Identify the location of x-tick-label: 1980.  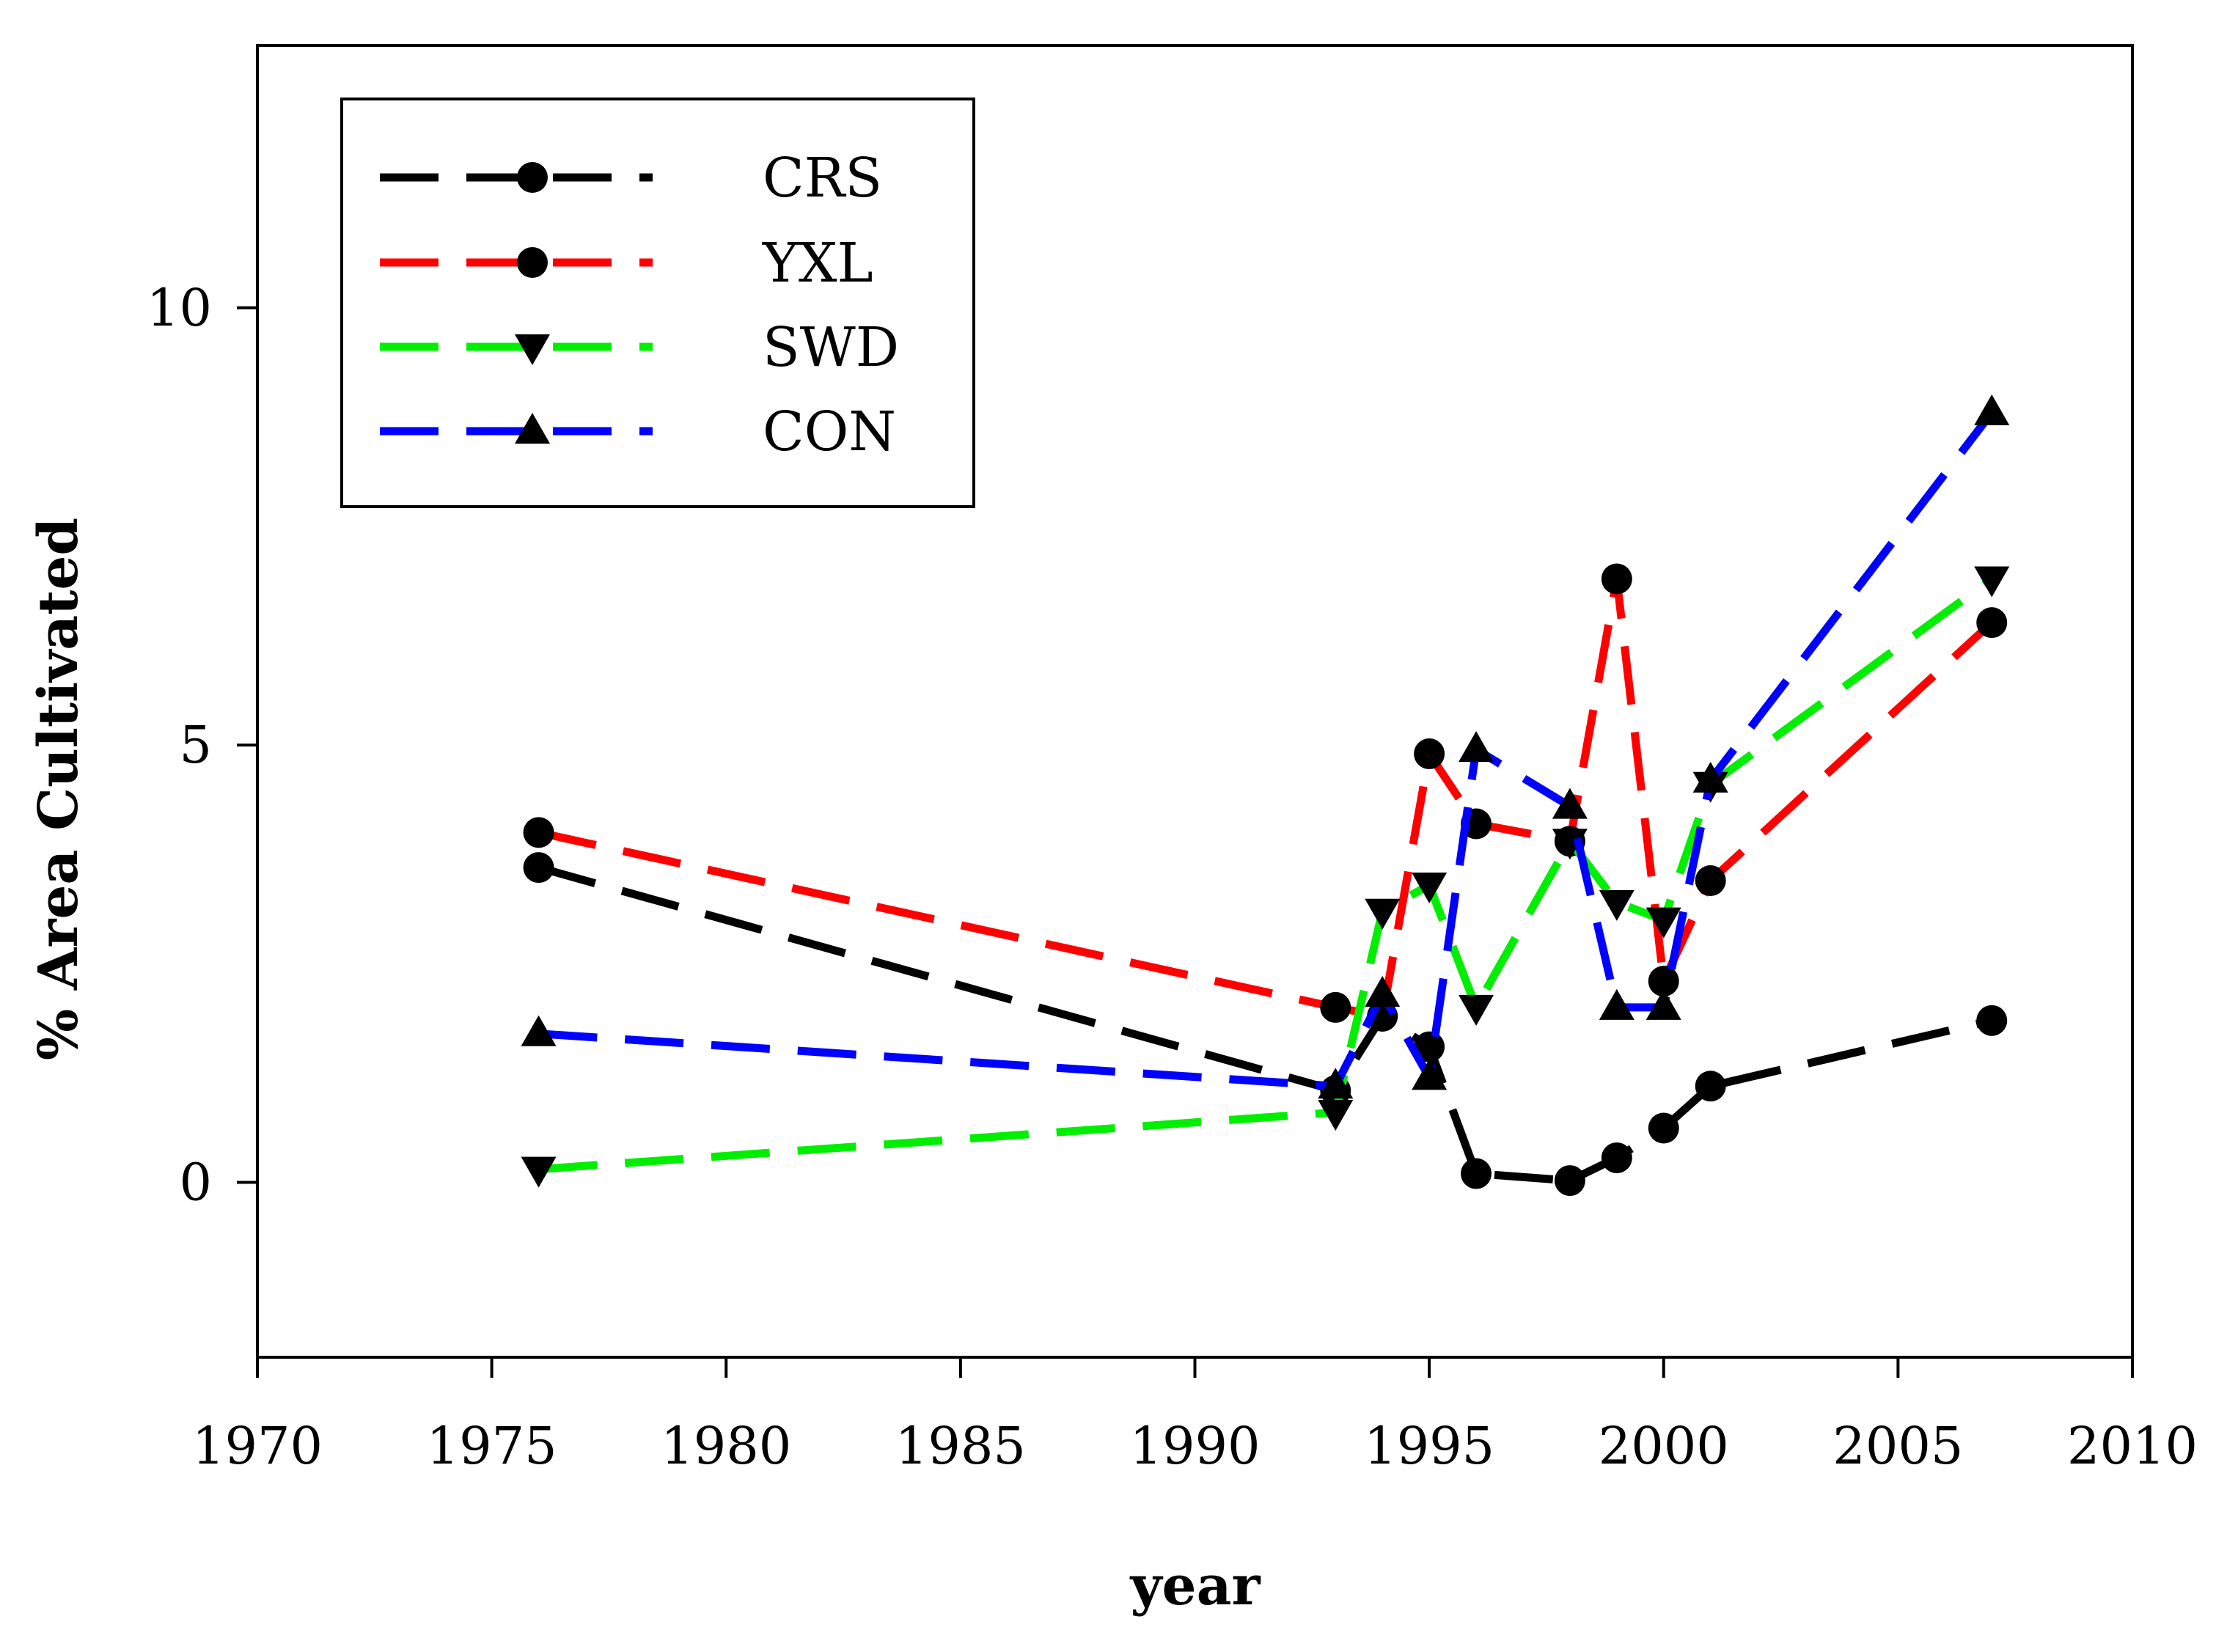
(726, 1446).